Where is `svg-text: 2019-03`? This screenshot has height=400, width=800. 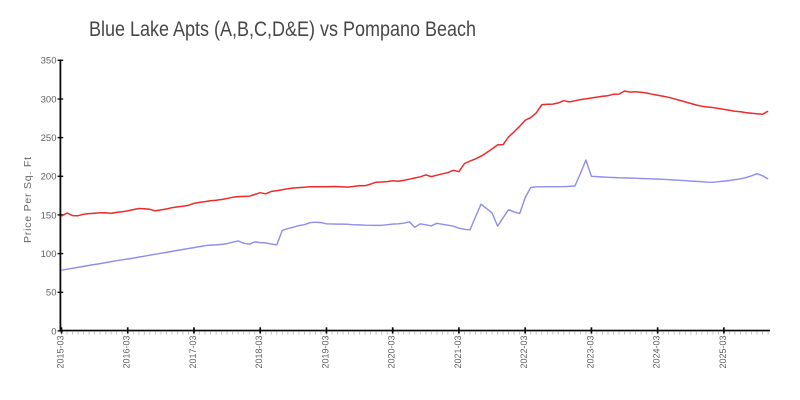 svg-text: 2019-03 is located at coordinates (325, 352).